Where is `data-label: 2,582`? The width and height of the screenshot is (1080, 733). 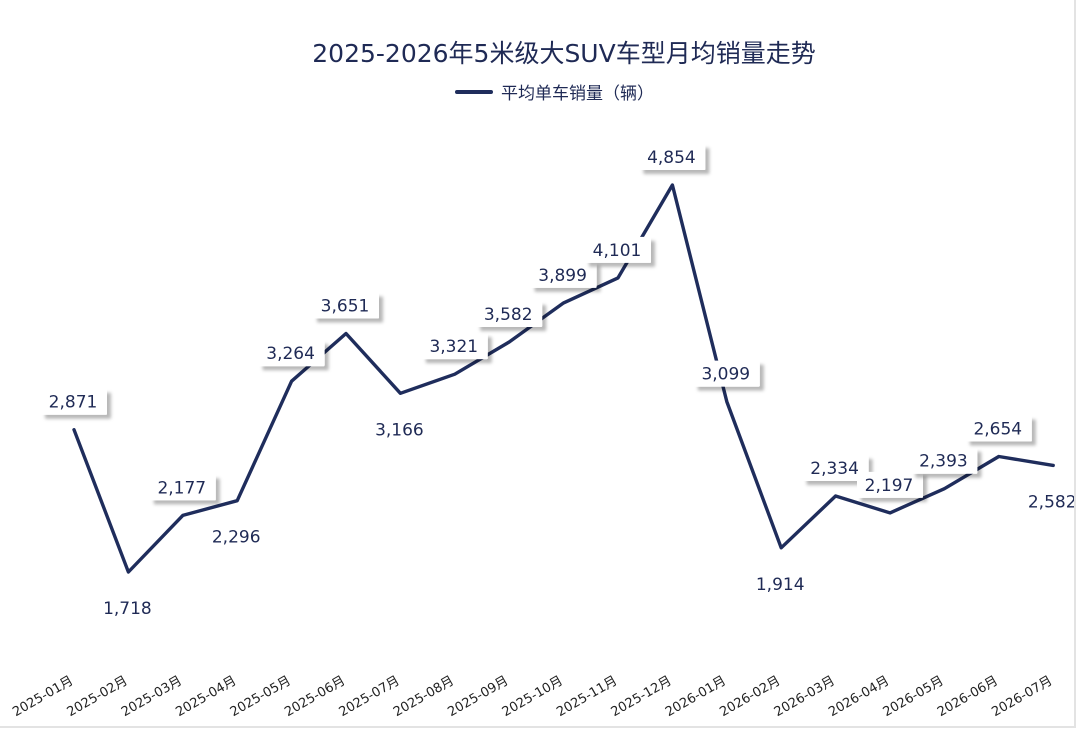
data-label: 2,582 is located at coordinates (1051, 502).